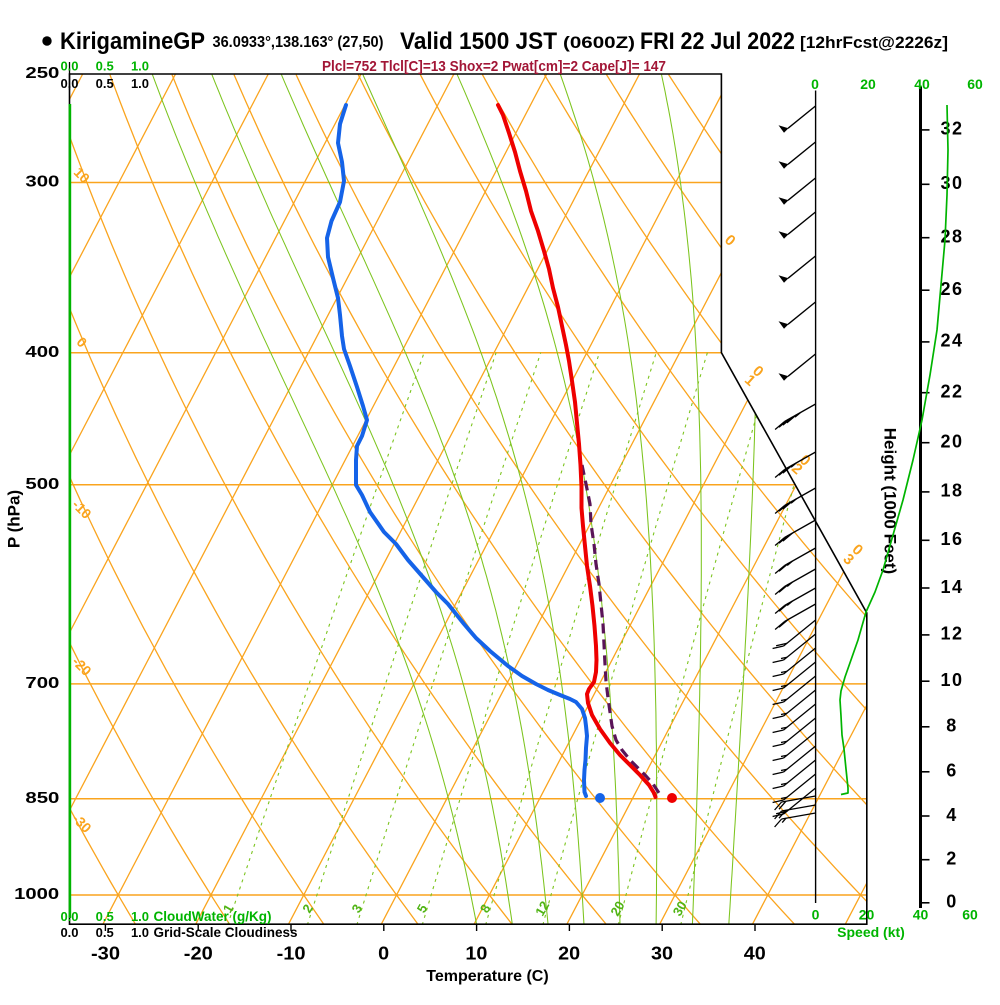 This screenshot has height=1005, width=1000. What do you see at coordinates (226, 932) in the screenshot?
I see `svg-text: Grid-Scale Cloudiness` at bounding box center [226, 932].